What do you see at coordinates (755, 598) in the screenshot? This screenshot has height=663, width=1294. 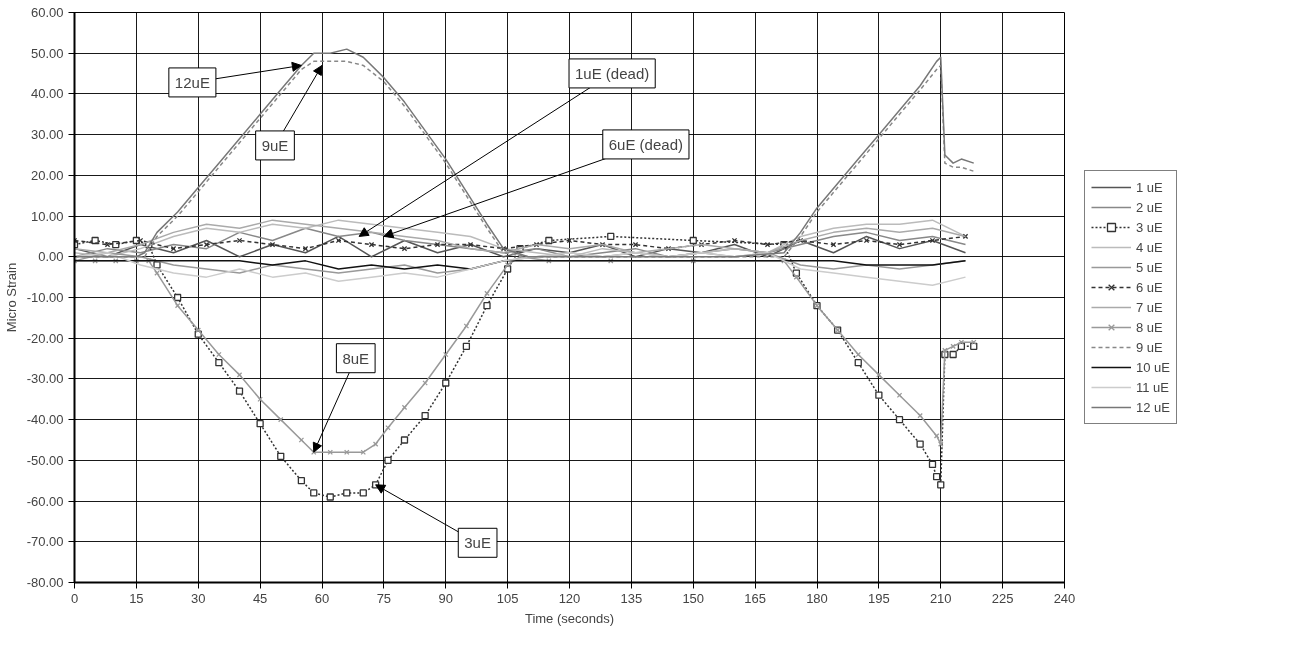 I see `x-tick-label: 165` at bounding box center [755, 598].